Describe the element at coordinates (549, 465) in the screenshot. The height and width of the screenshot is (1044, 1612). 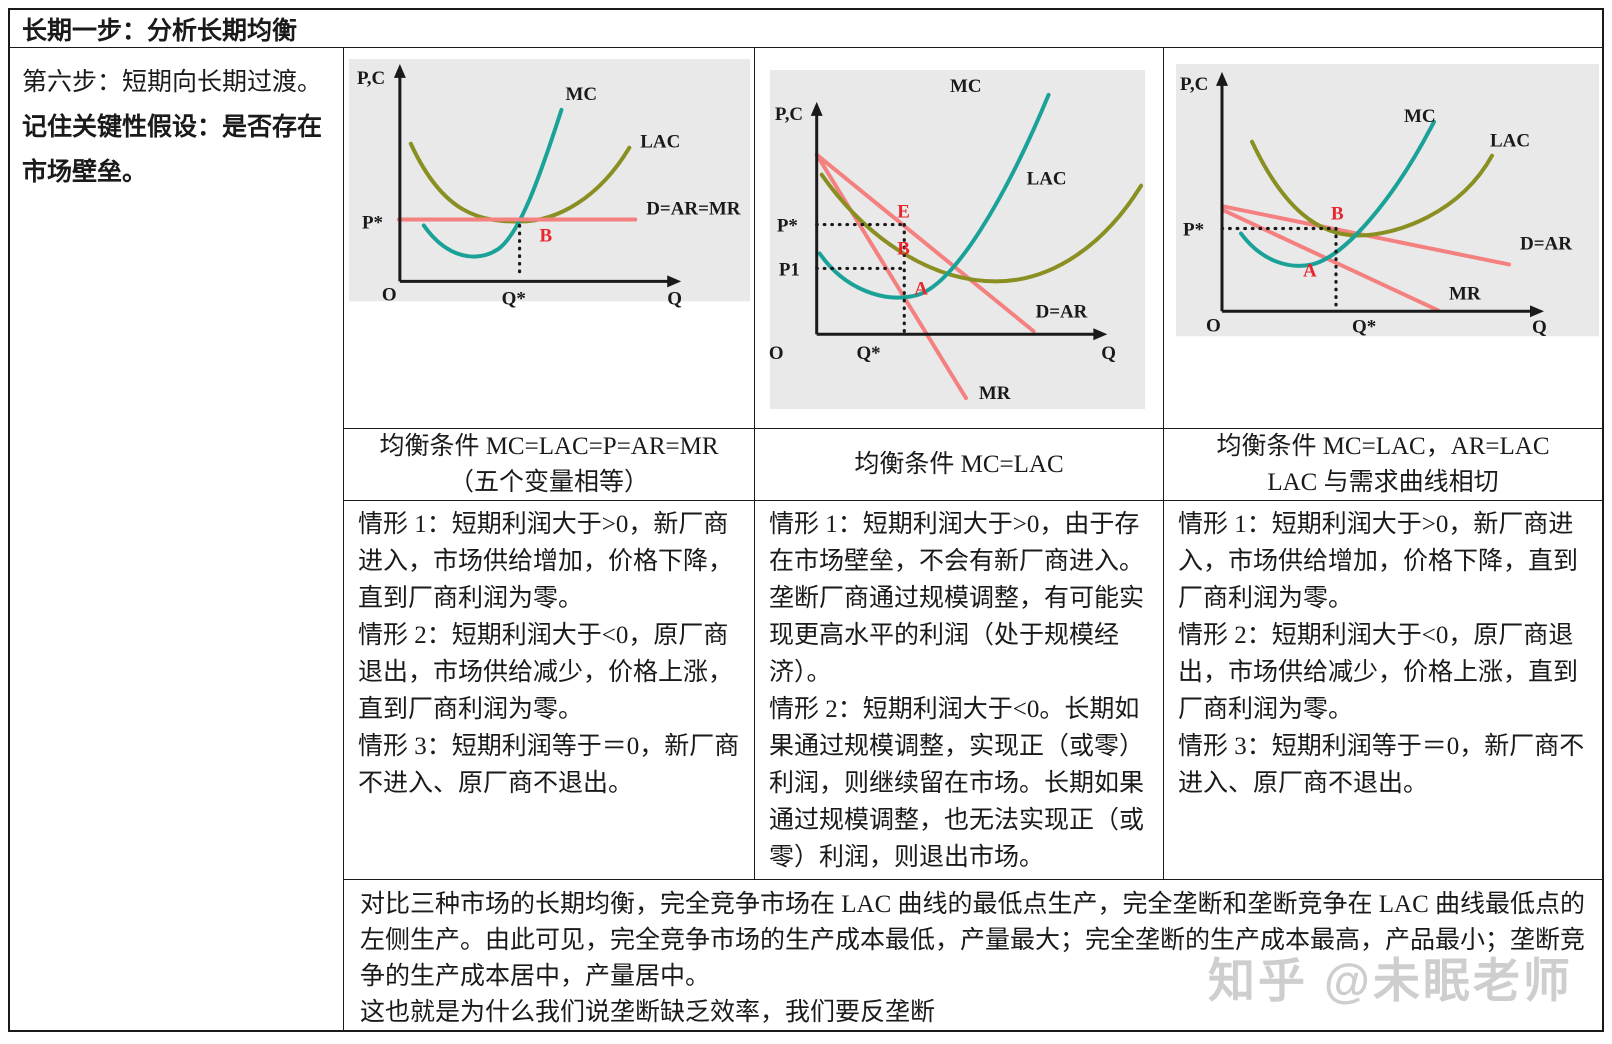
I see `equilibrium-condition-perfect-competition: 均衡条件 MC=LAC=P=AR=MR （五个变量相等）` at that location.